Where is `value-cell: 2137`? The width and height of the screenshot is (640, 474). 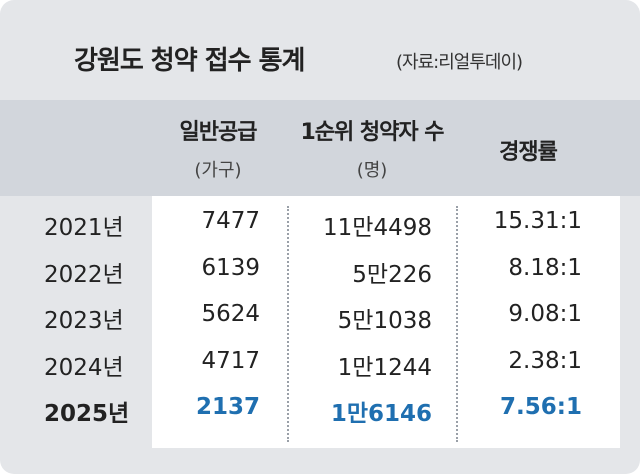 value-cell: 2137 is located at coordinates (227, 407).